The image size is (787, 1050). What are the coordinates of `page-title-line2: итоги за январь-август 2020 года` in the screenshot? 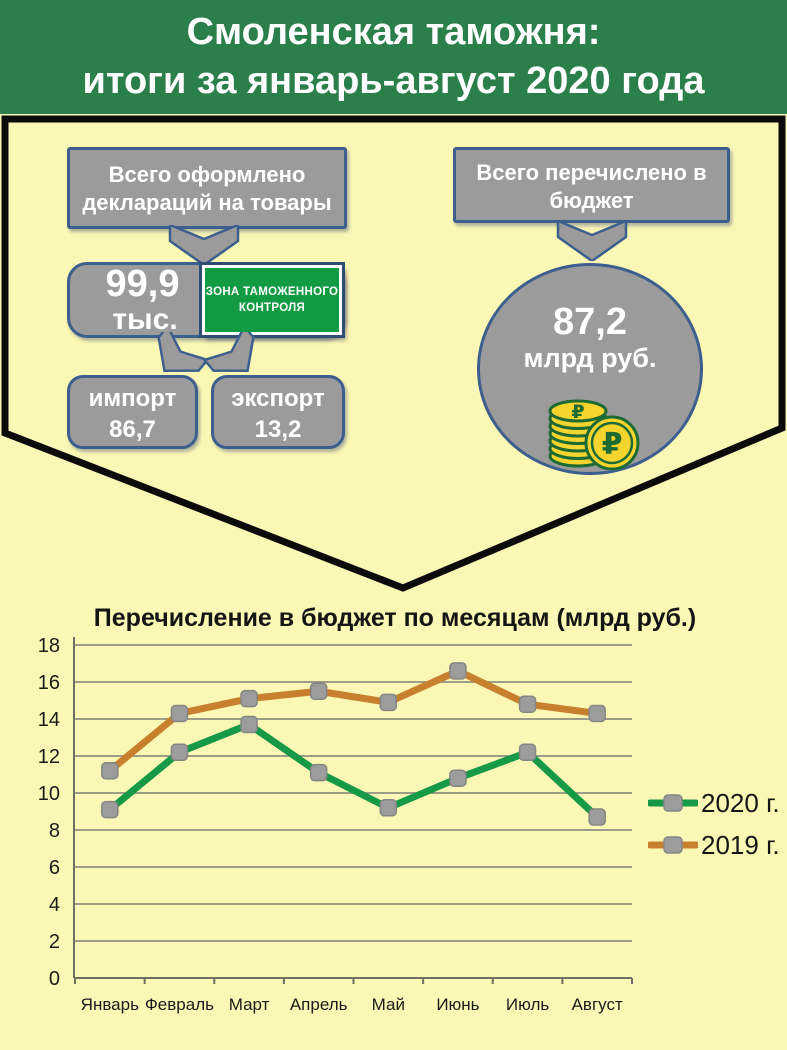 It's located at (393, 81).